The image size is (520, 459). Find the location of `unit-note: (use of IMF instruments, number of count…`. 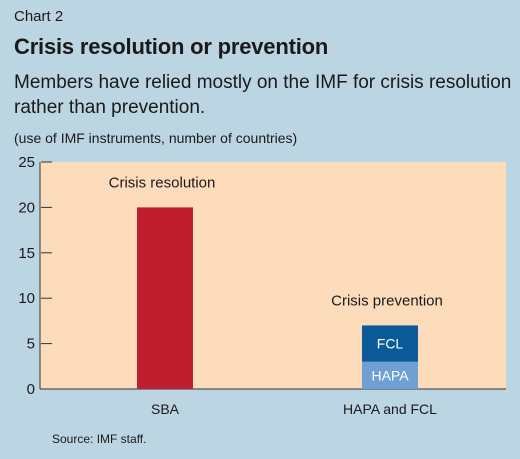

unit-note: (use of IMF instruments, number of count… is located at coordinates (156, 138).